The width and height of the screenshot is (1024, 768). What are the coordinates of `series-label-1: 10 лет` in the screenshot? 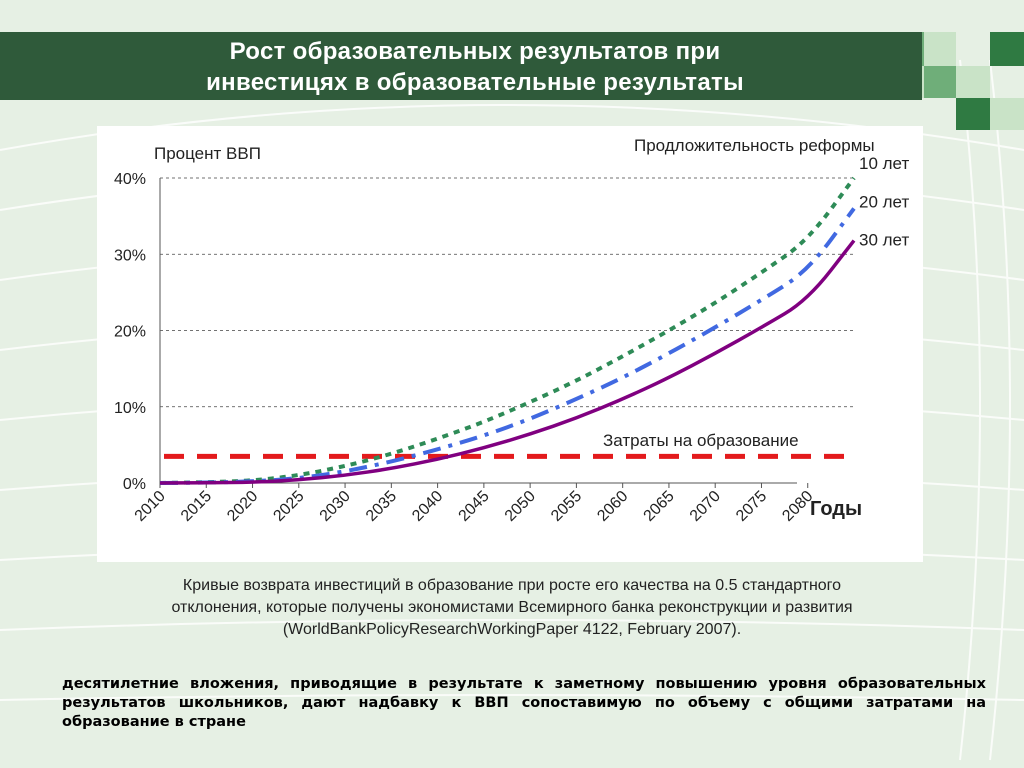 It's located at (884, 163).